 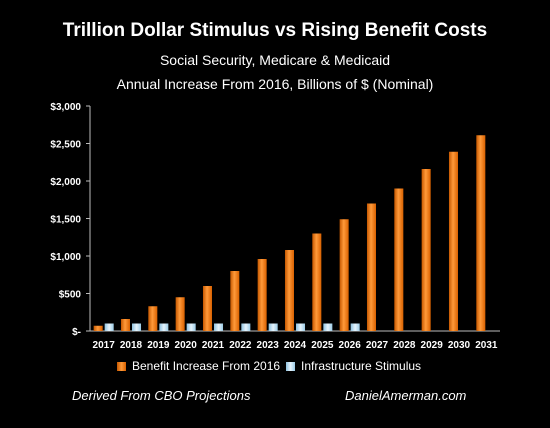 What do you see at coordinates (213, 345) in the screenshot?
I see `x-tick-label: 2021` at bounding box center [213, 345].